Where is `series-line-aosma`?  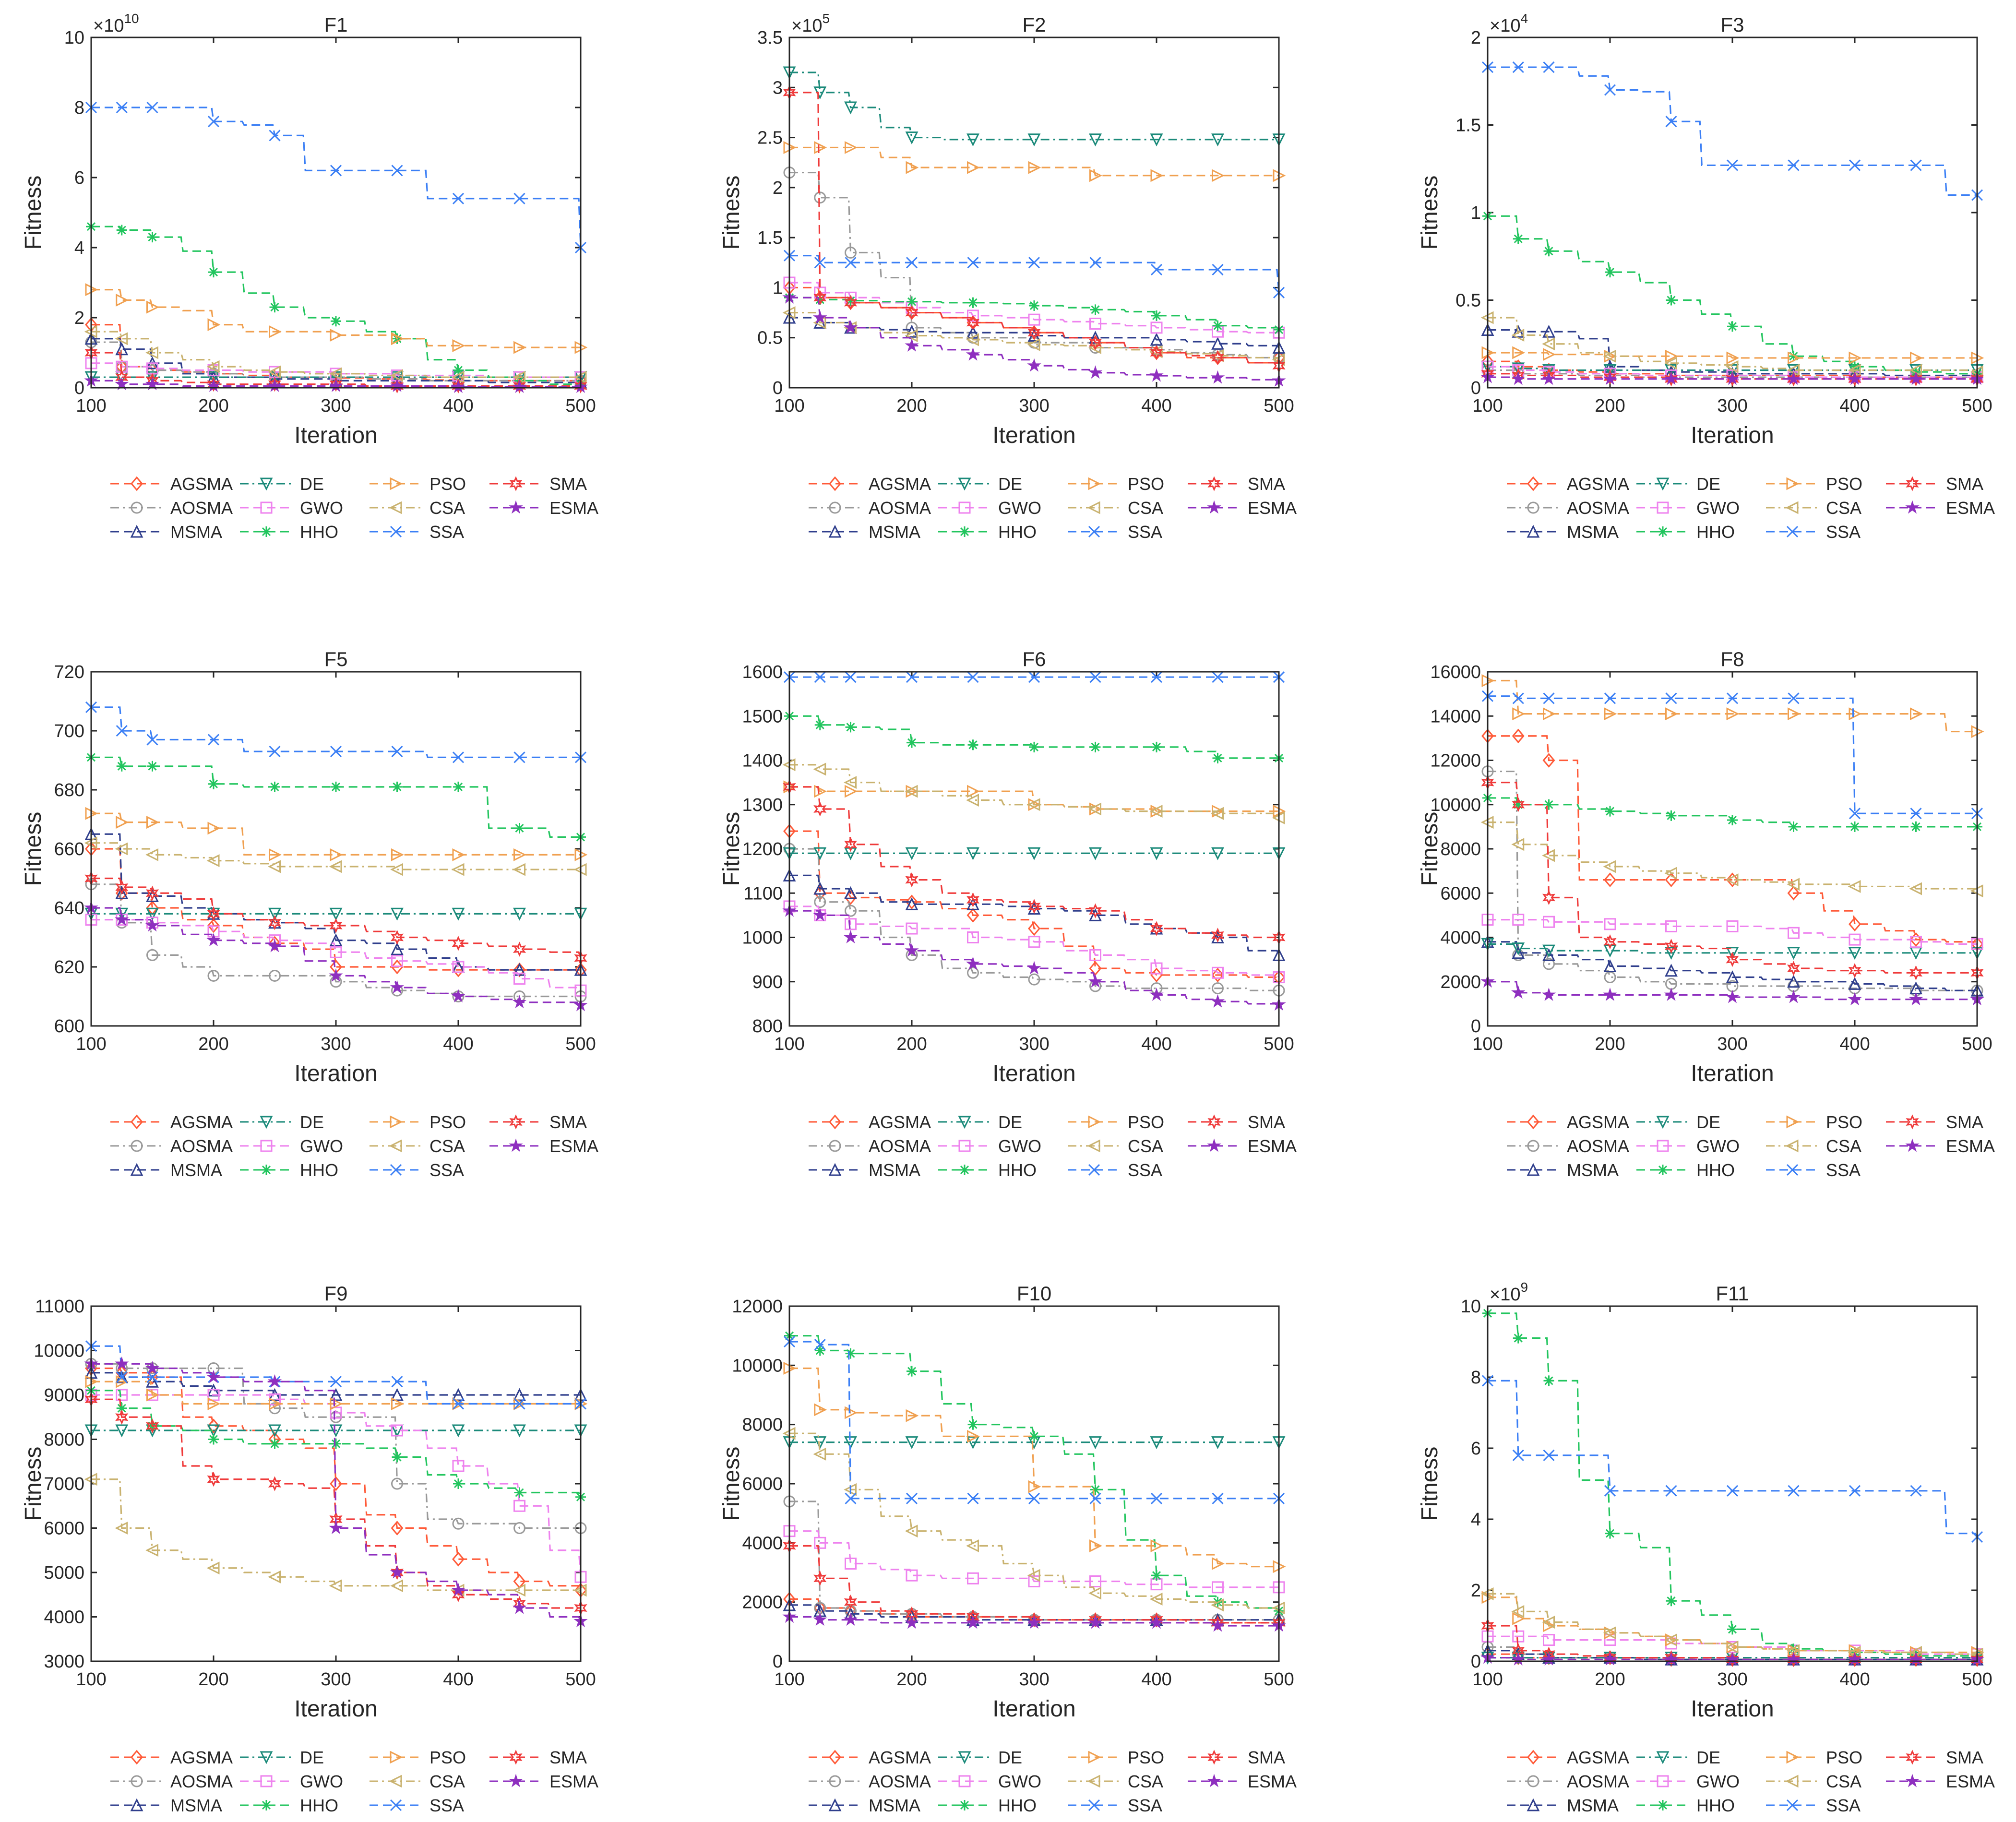 series-line-aosma is located at coordinates (336, 940).